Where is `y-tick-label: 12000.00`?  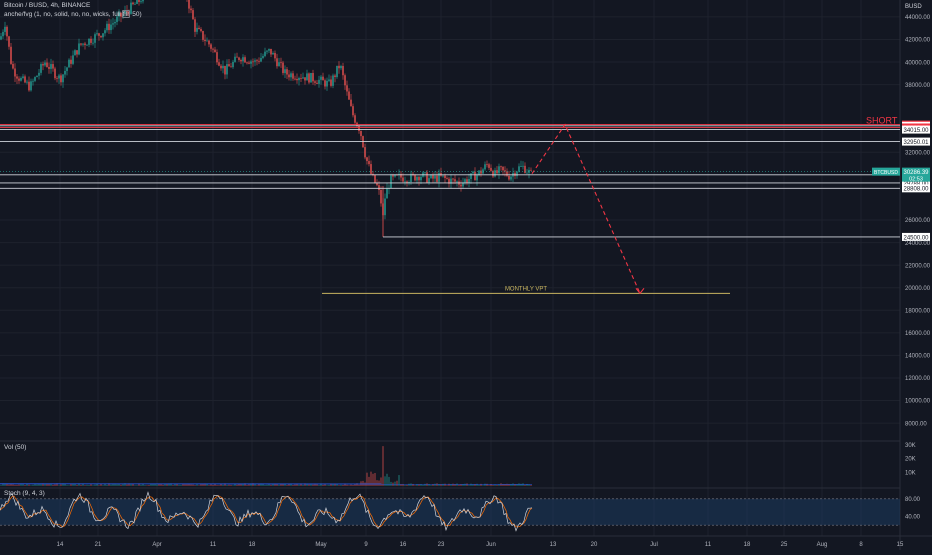
y-tick-label: 12000.00 is located at coordinates (918, 379).